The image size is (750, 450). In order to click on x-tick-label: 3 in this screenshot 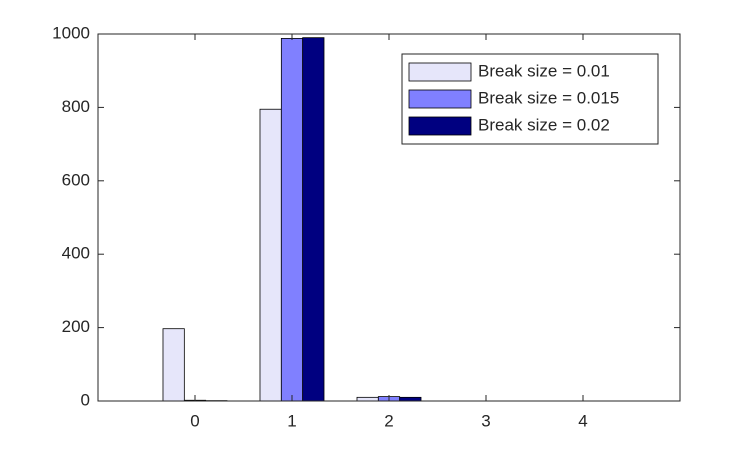, I will do `click(485, 420)`.